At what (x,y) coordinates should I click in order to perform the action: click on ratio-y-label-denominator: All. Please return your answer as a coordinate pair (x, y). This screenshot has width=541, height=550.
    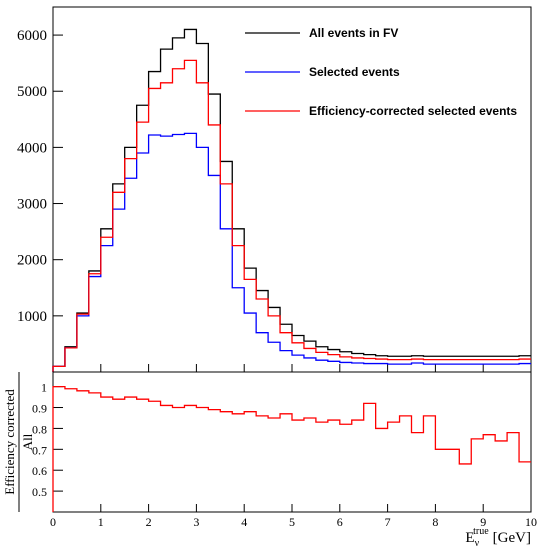
    Looking at the image, I should click on (27, 441).